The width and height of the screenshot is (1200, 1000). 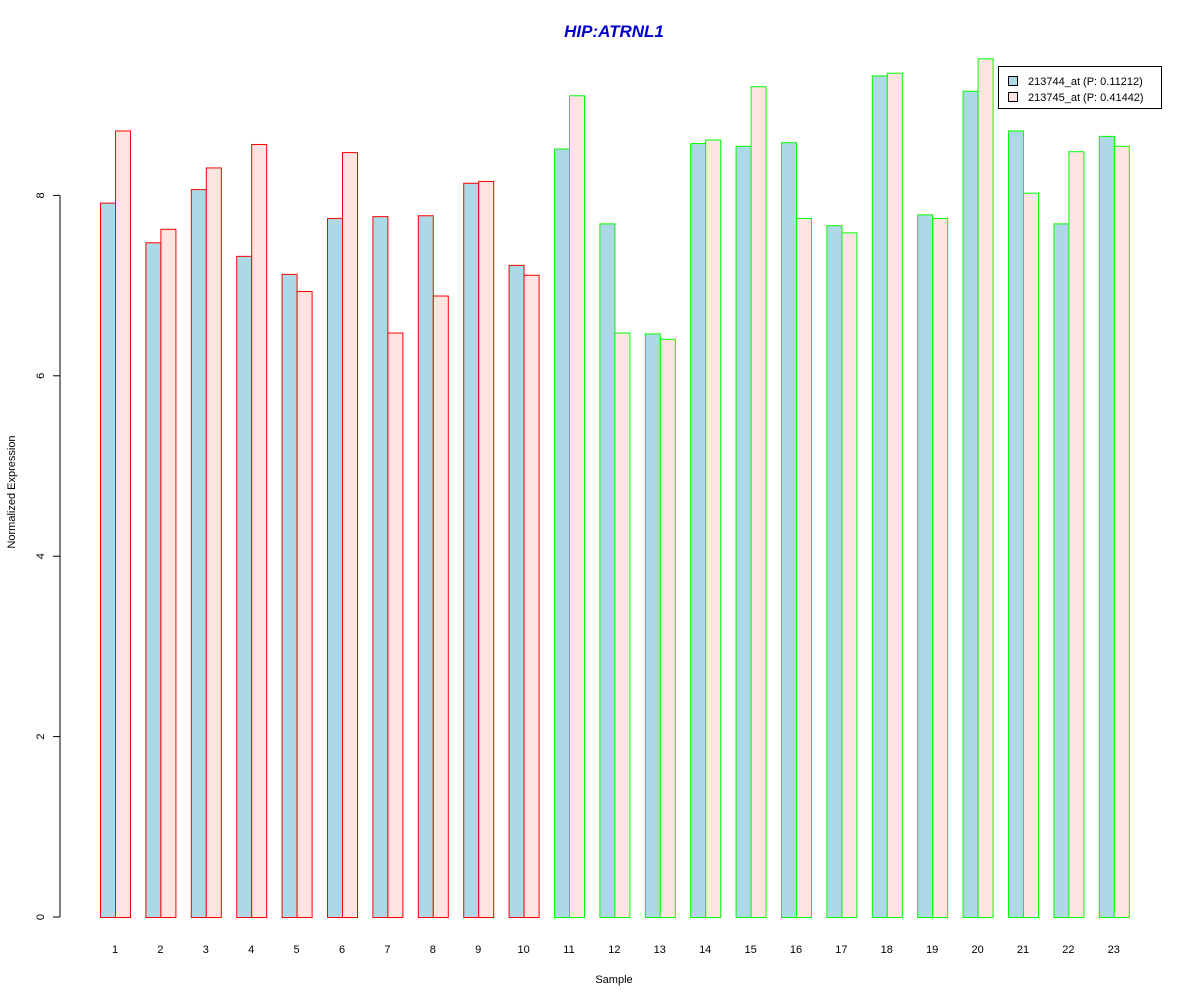 I want to click on x-tick-label: 2, so click(x=160, y=950).